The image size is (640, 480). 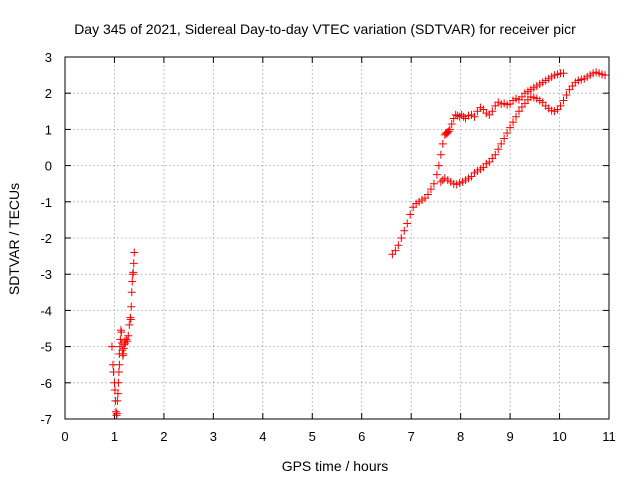 What do you see at coordinates (46, 202) in the screenshot?
I see `y-tick-label: -1` at bounding box center [46, 202].